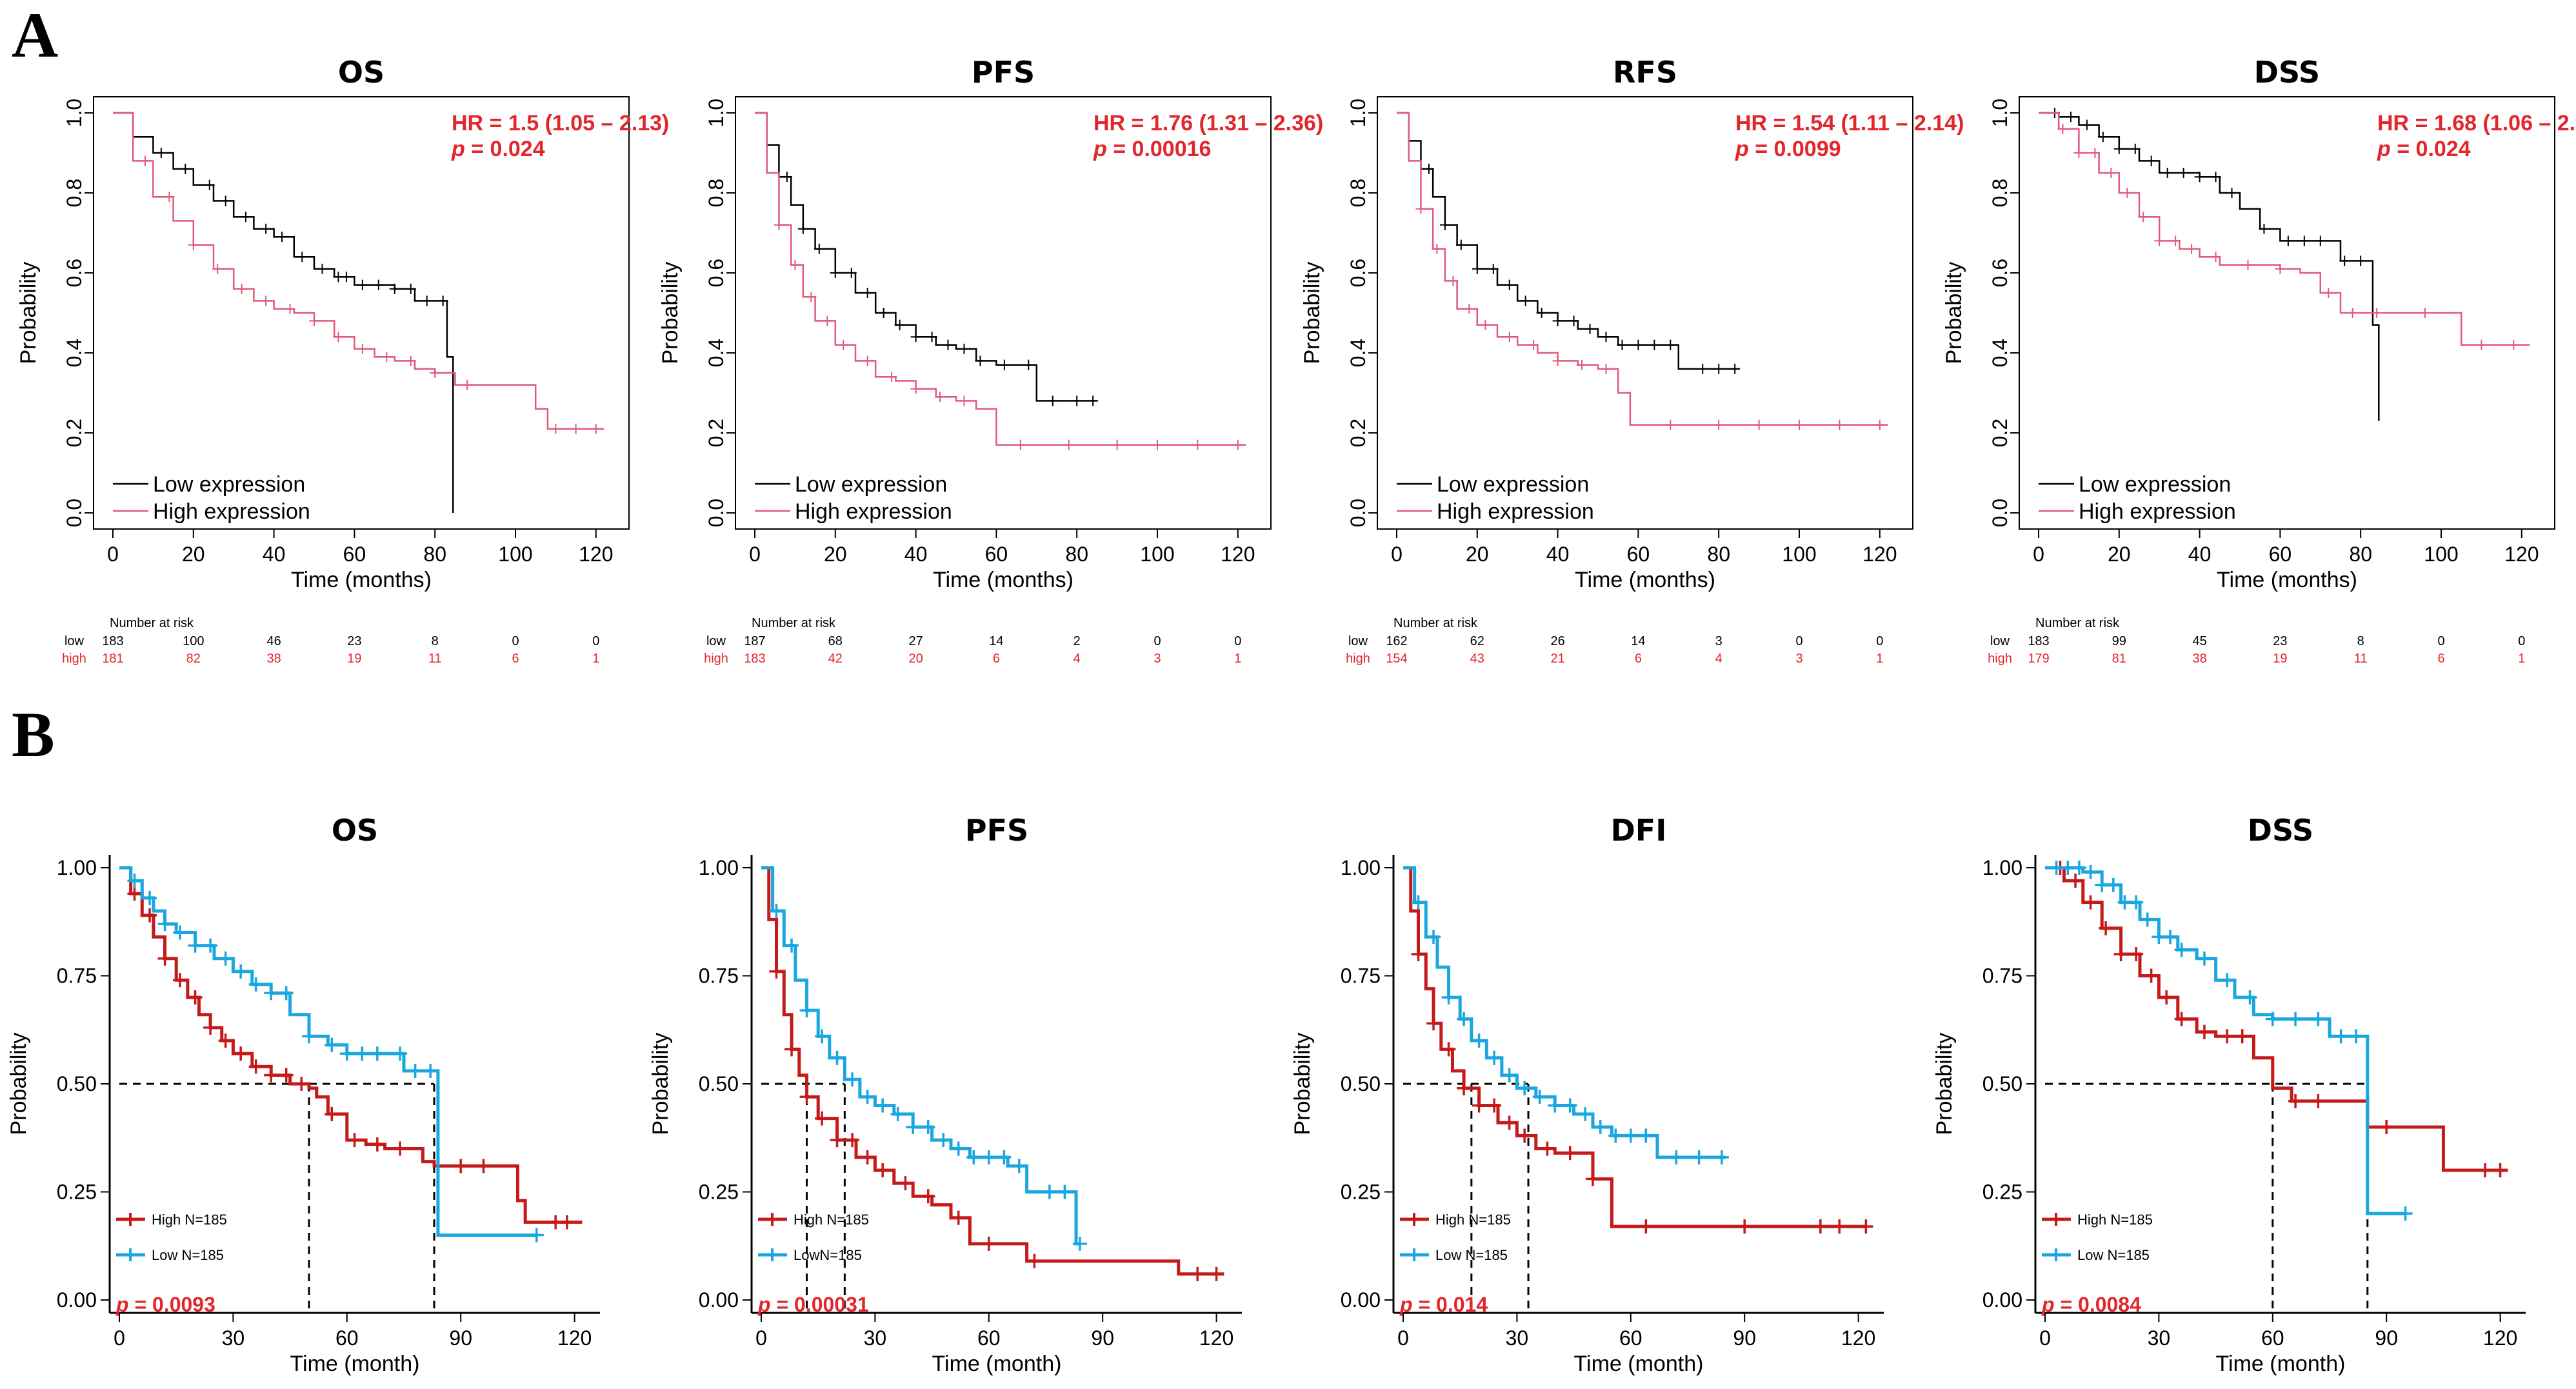  What do you see at coordinates (1216, 1338) in the screenshot?
I see `x-tick-label: 120` at bounding box center [1216, 1338].